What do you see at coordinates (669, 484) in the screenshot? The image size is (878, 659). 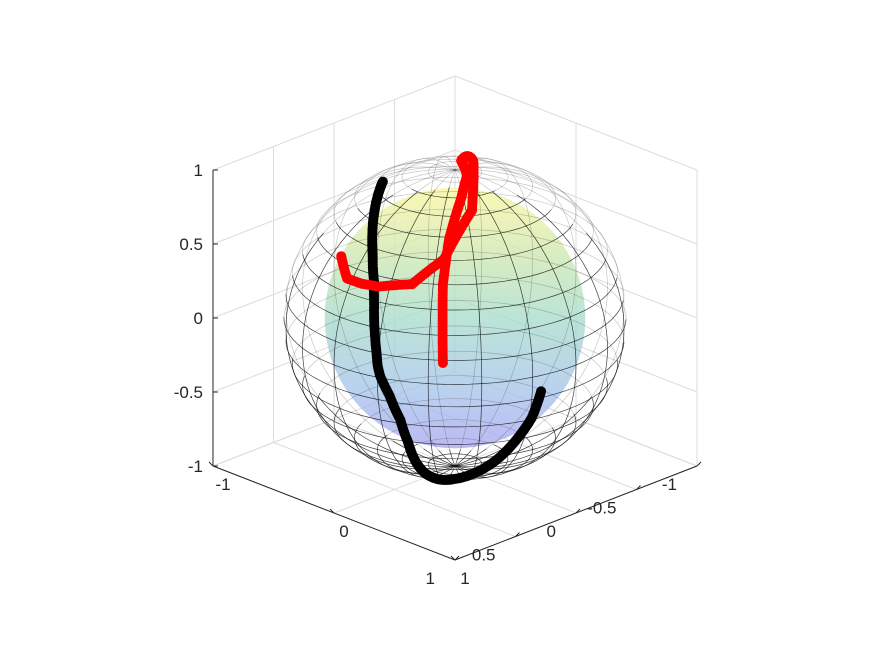 I see `y-tick-label: -1` at bounding box center [669, 484].